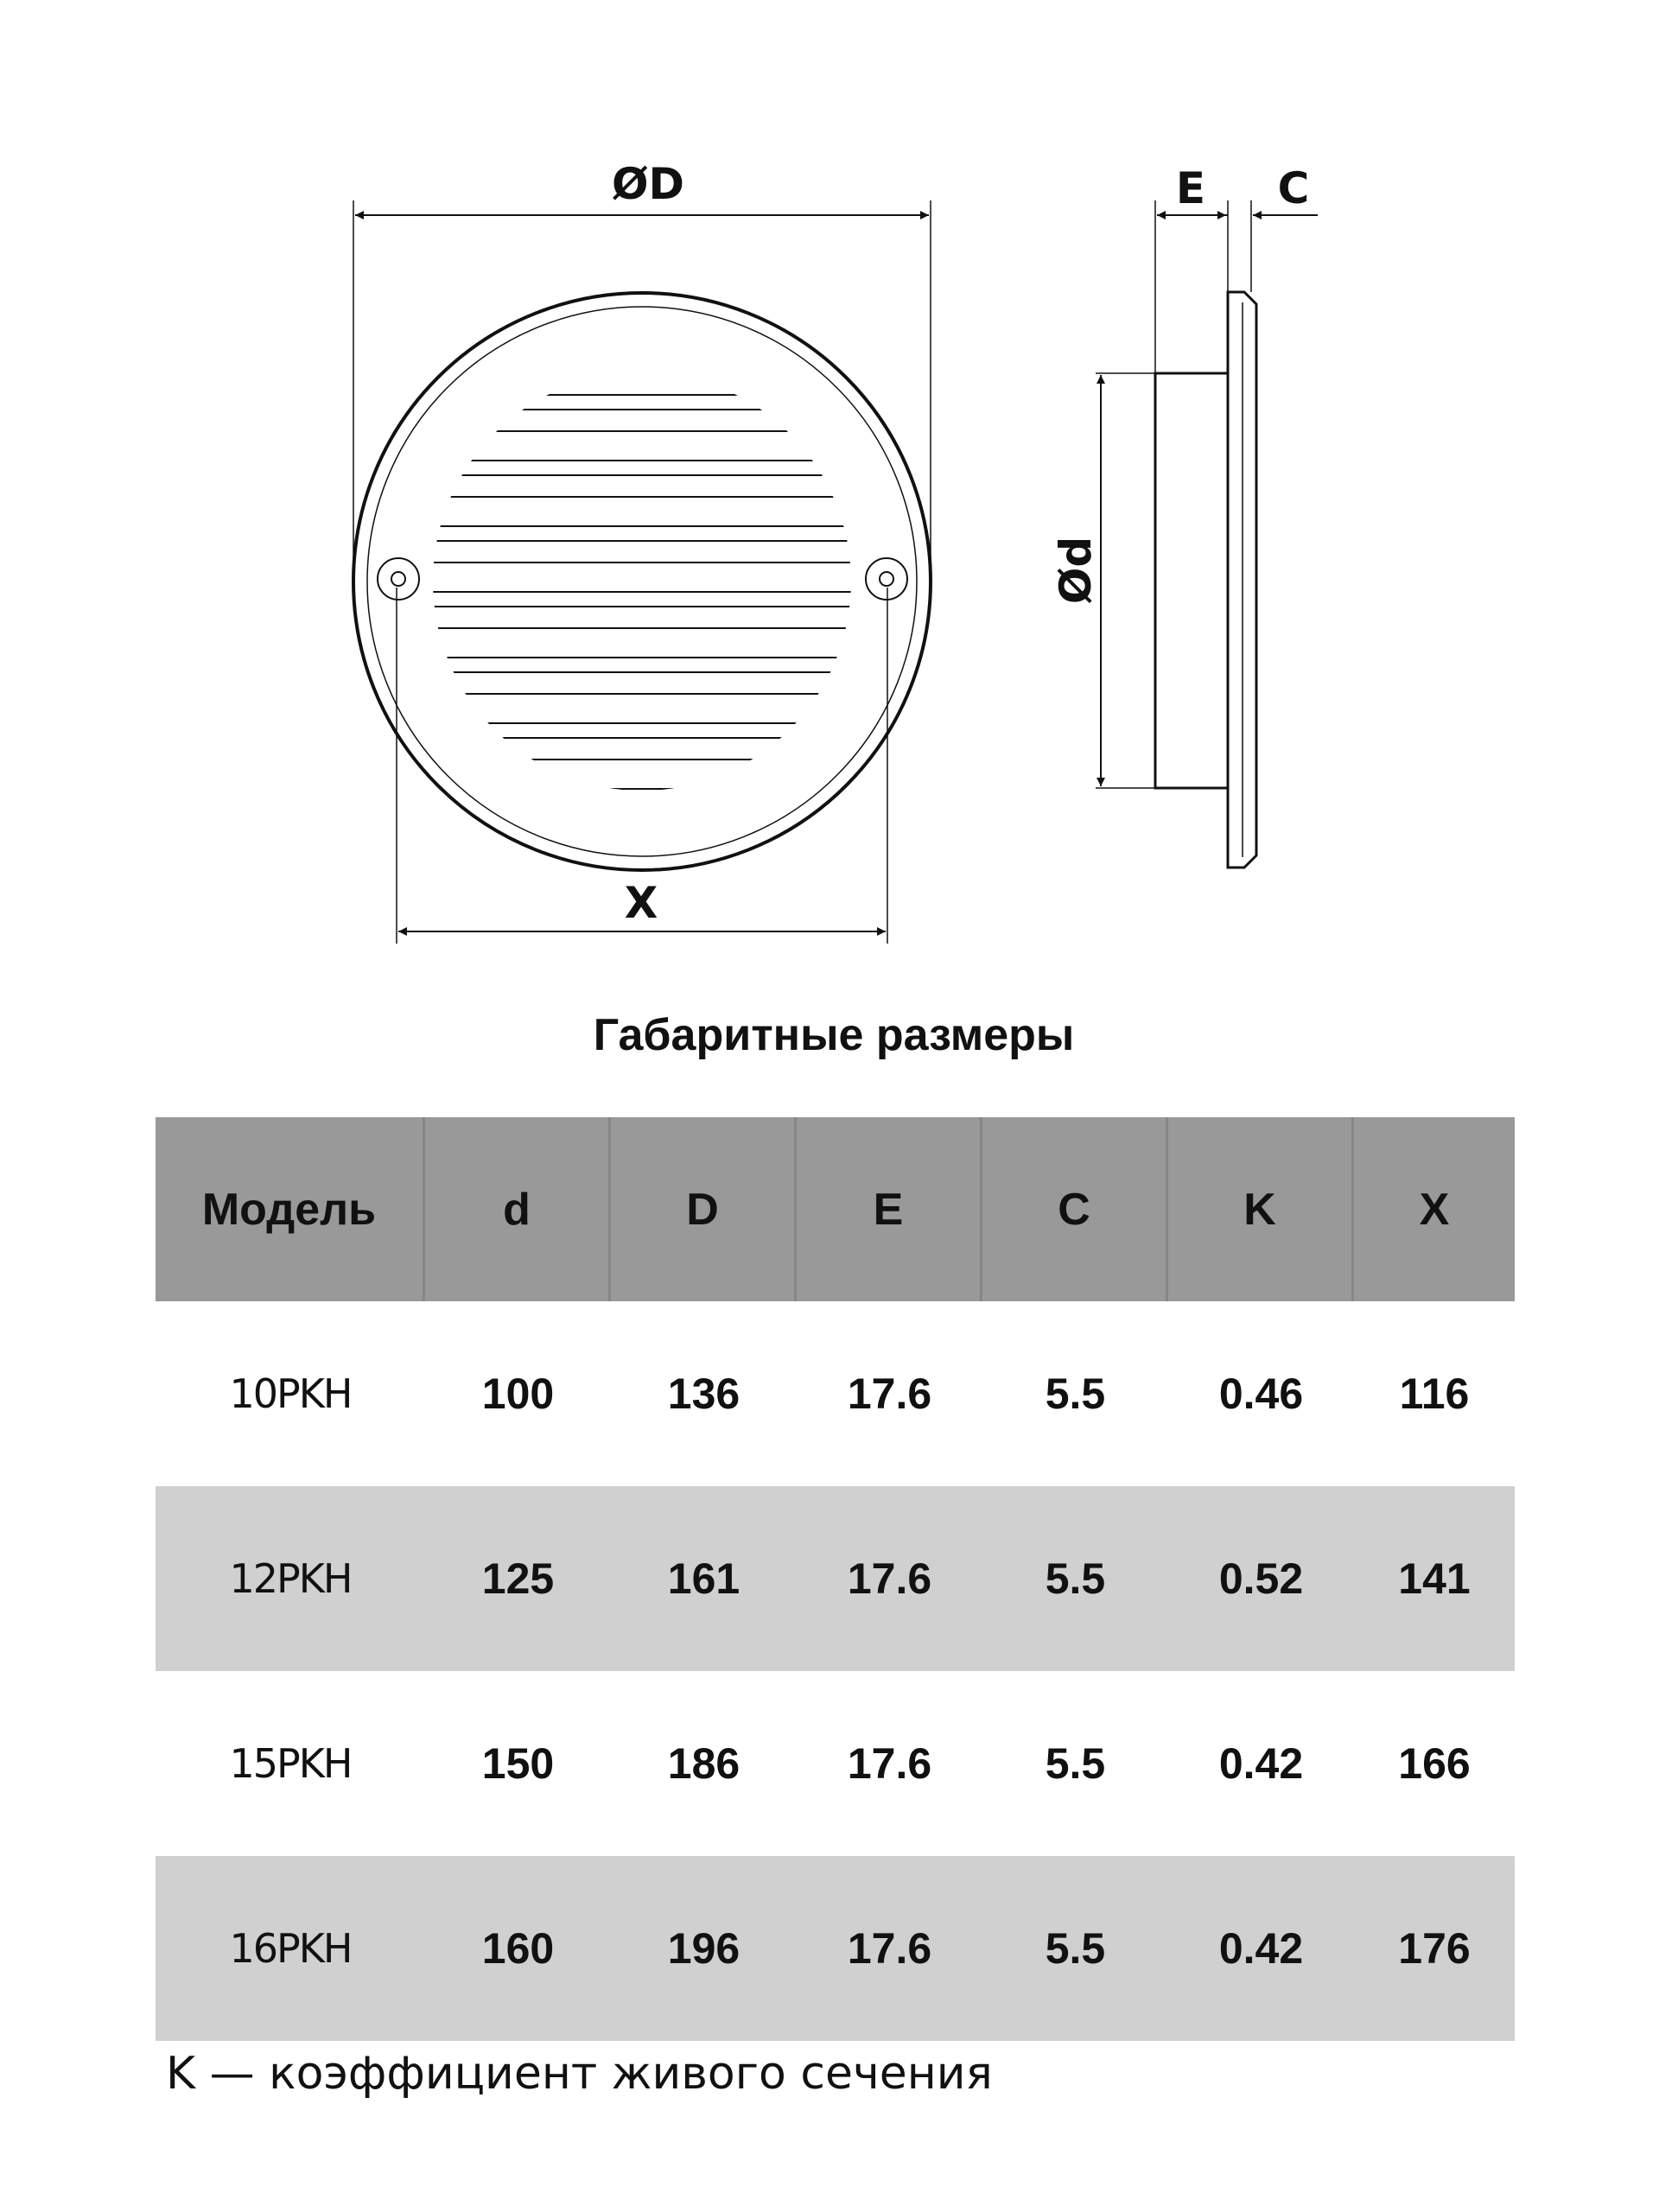  I want to click on cell-model: 16PKH, so click(291, 1948).